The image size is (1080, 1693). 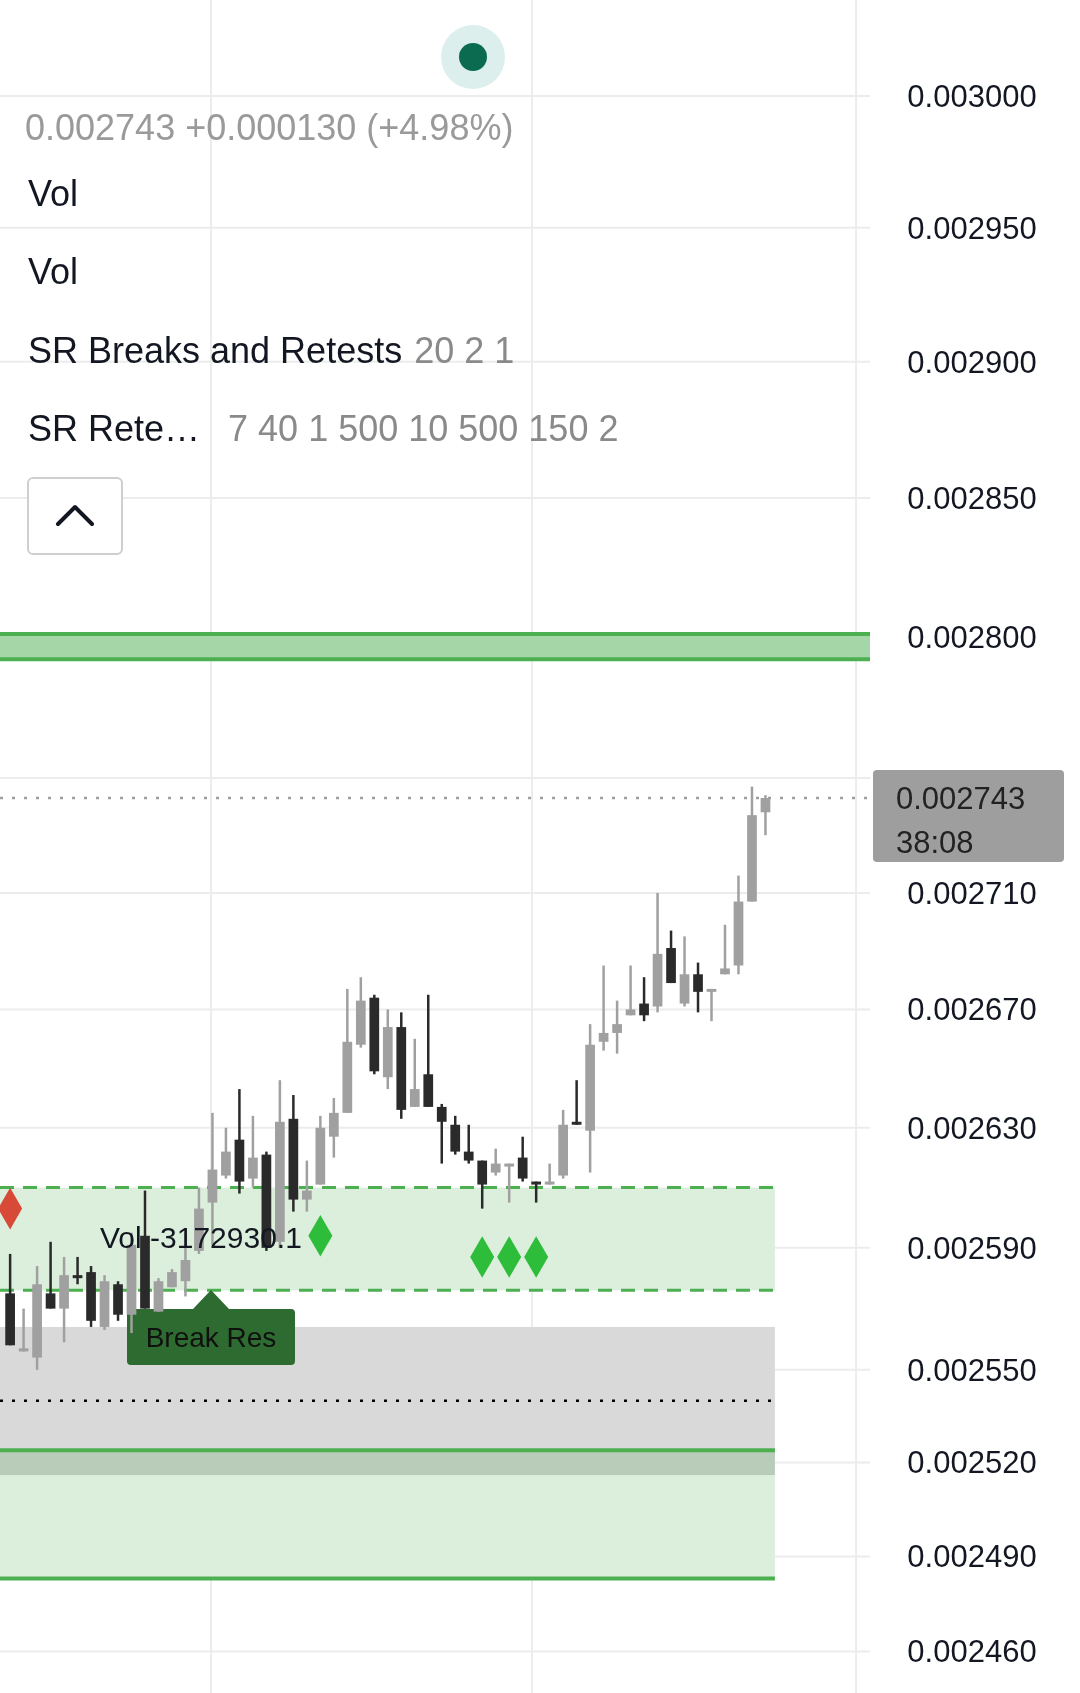 I want to click on y-tick-label: 0.002950, so click(x=972, y=228).